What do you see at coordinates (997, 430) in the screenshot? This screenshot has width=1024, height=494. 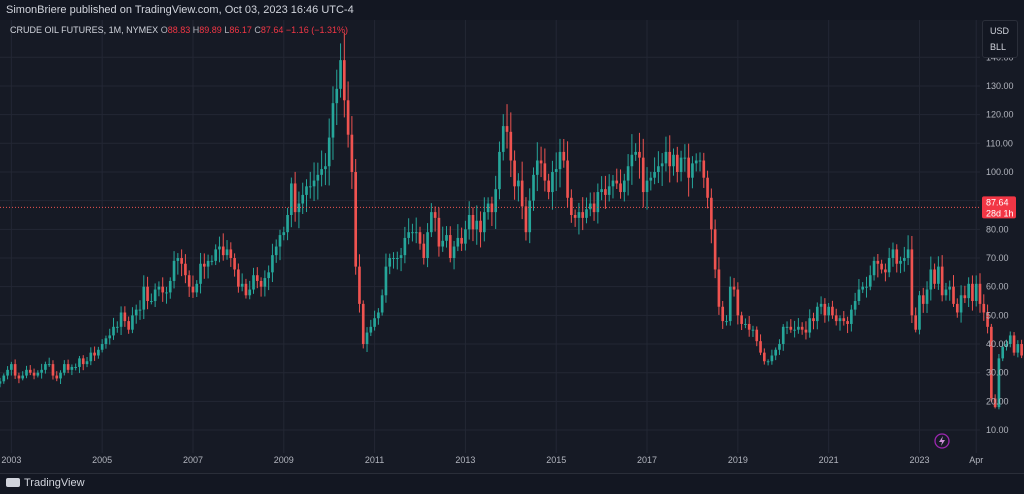 I see `y-tick-label: 10.00` at bounding box center [997, 430].